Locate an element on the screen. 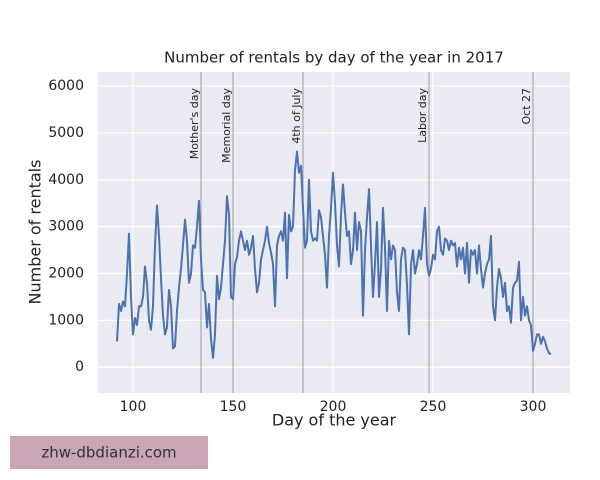 The image size is (600, 480). x-tick-label: 300 is located at coordinates (533, 407).